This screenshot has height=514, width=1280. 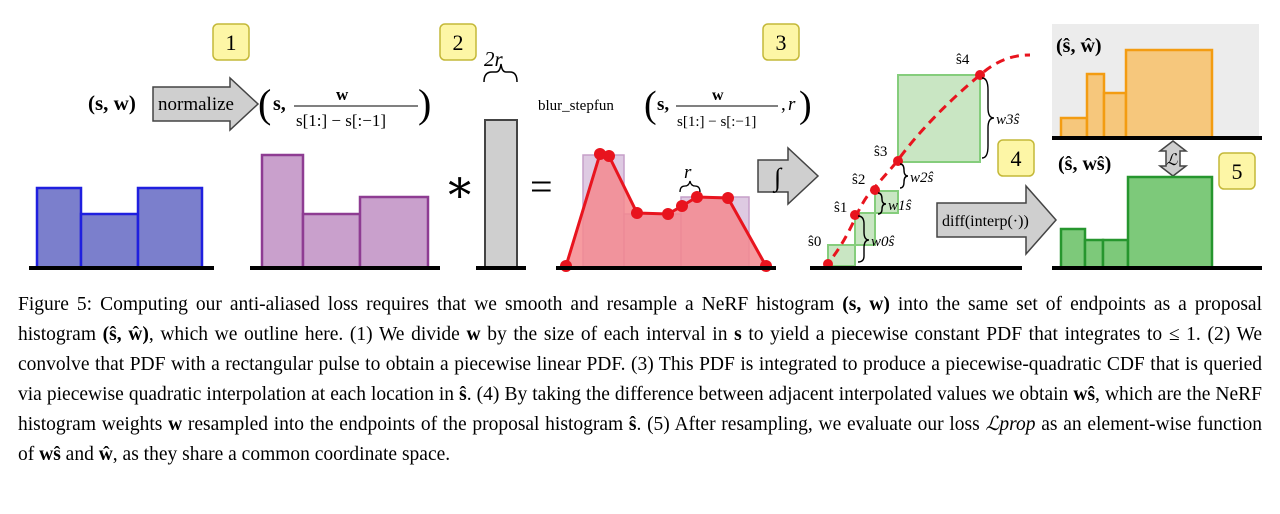 I want to click on blur-formula: blur_stepfun ( s, w s[1:] − s[:−1] , r ), so click(x=675, y=107).